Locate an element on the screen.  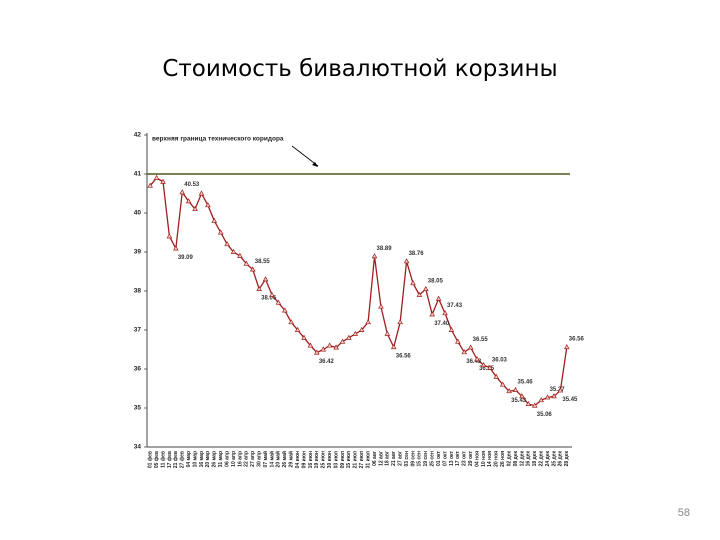
x-tick-label: 21 июл is located at coordinates (356, 459).